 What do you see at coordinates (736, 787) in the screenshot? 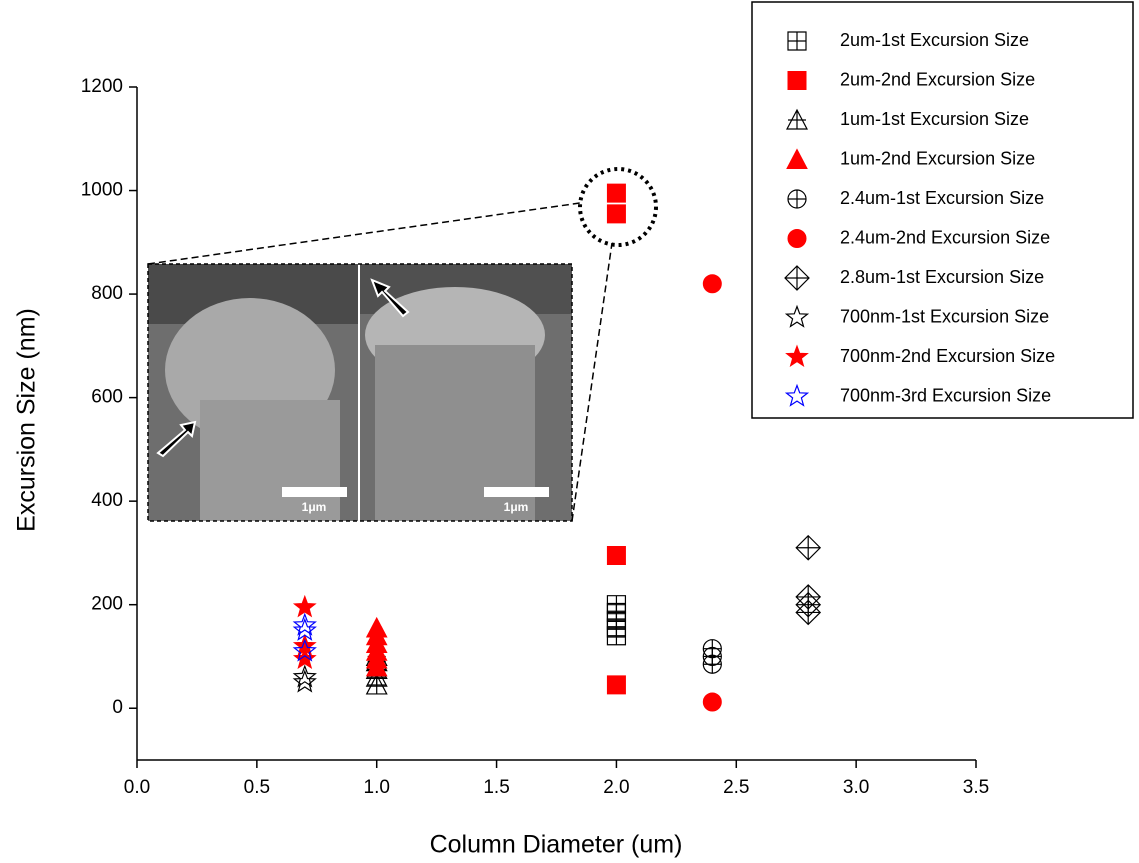
I see `x-tick-label: 2.5` at bounding box center [736, 787].